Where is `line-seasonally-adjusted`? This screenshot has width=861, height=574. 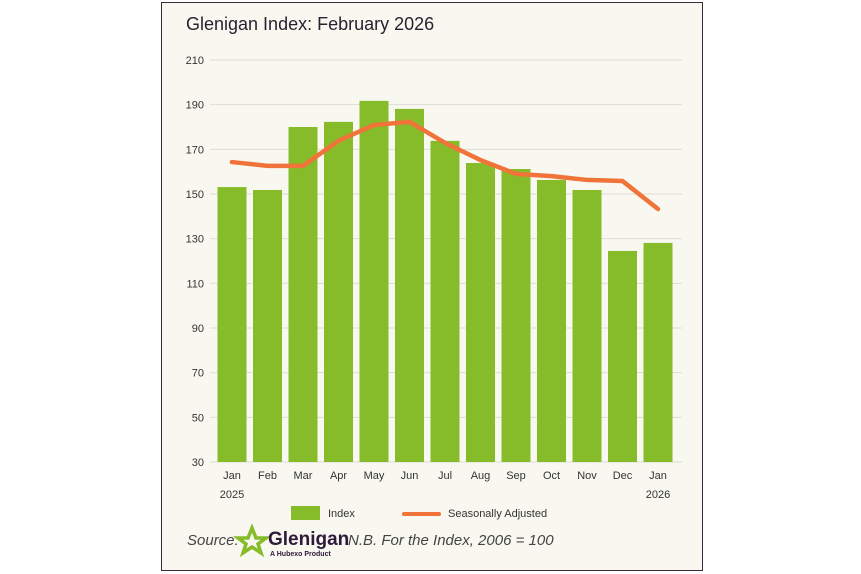
line-seasonally-adjusted is located at coordinates (445, 165).